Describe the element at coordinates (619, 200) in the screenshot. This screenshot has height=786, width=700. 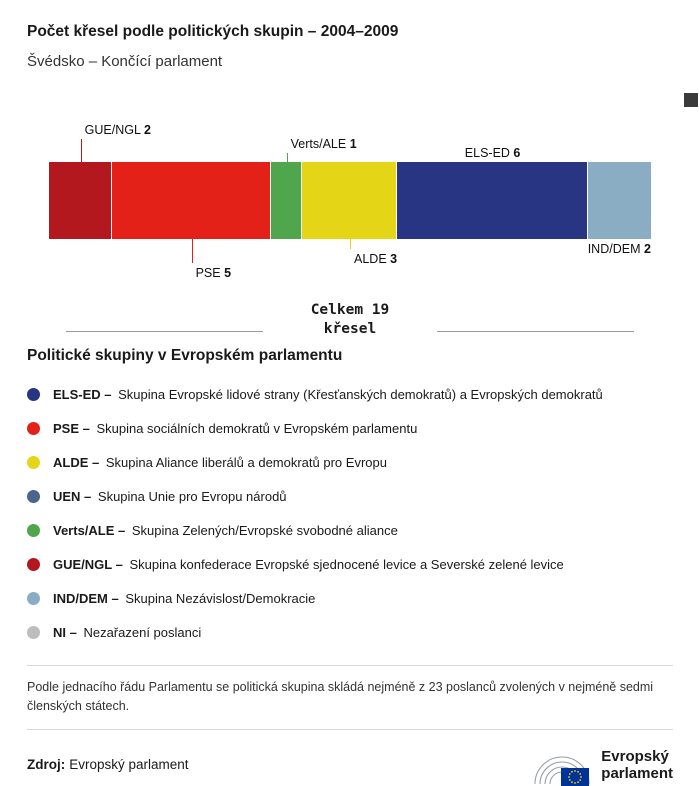
I see `bar-segment-IND/DEM` at that location.